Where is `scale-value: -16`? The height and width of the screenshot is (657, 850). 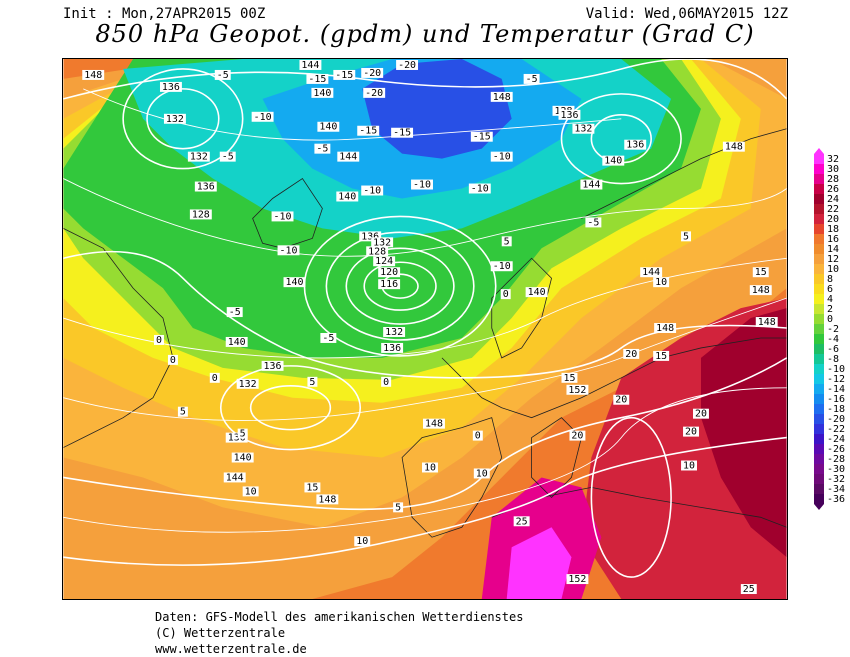 scale-value: -16 is located at coordinates (836, 399).